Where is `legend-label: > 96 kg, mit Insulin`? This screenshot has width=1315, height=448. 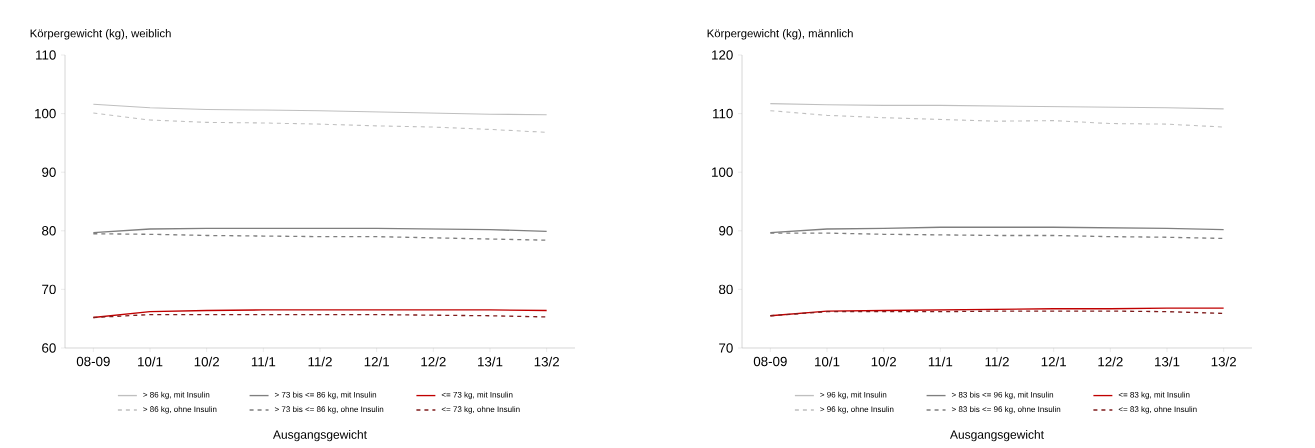 legend-label: > 96 kg, mit Insulin is located at coordinates (853, 395).